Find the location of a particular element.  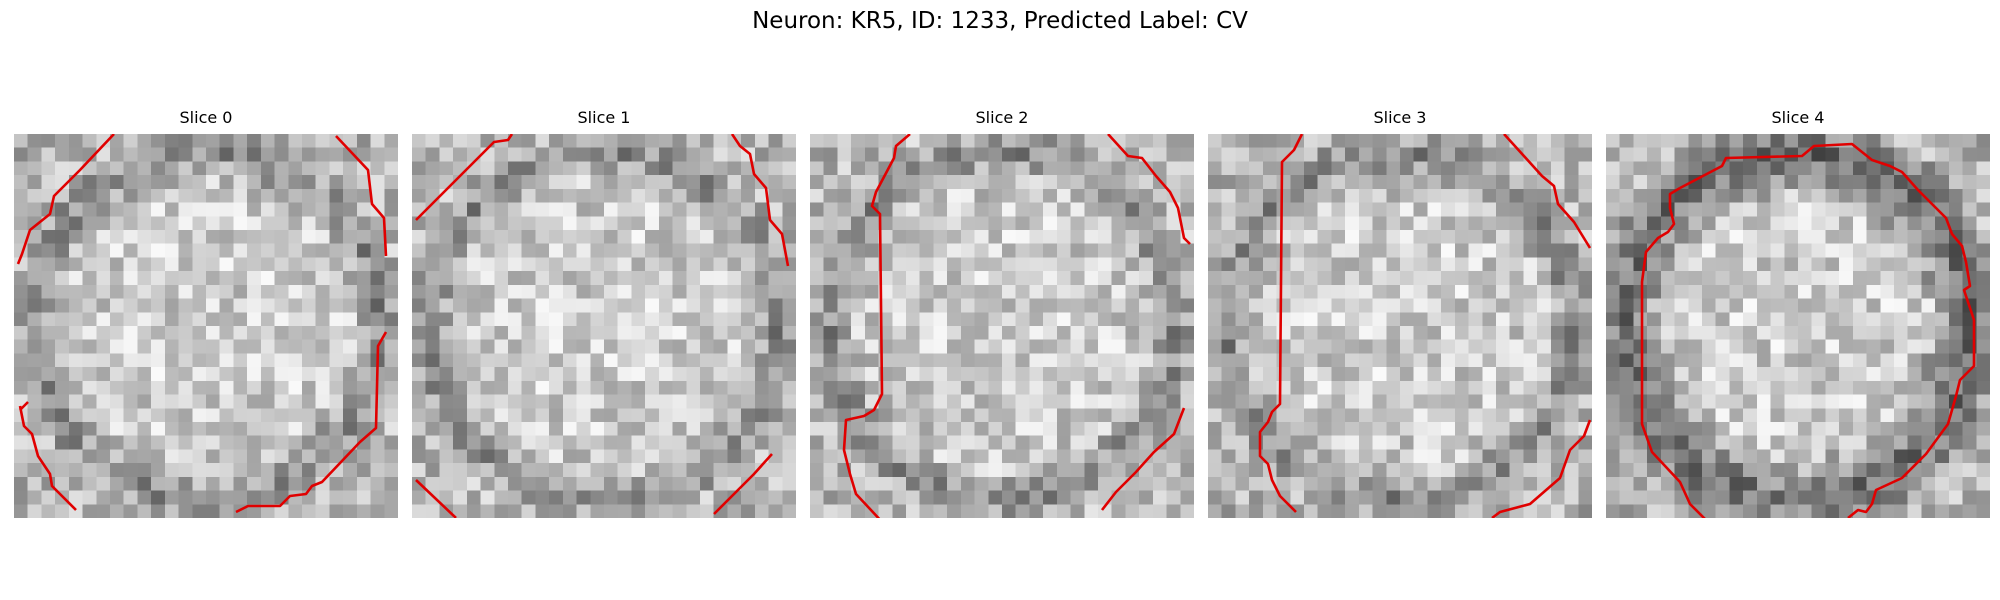

slice-title: Slice 3 is located at coordinates (1400, 117).